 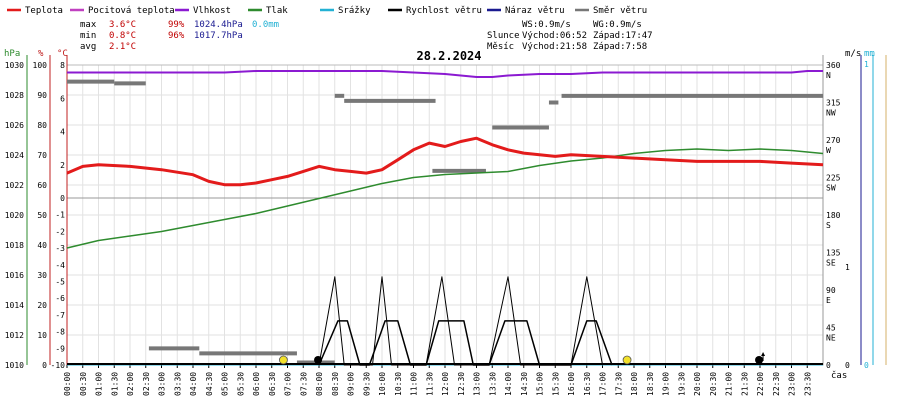 I want to click on temperature-tick: -4, so click(x=60, y=265).